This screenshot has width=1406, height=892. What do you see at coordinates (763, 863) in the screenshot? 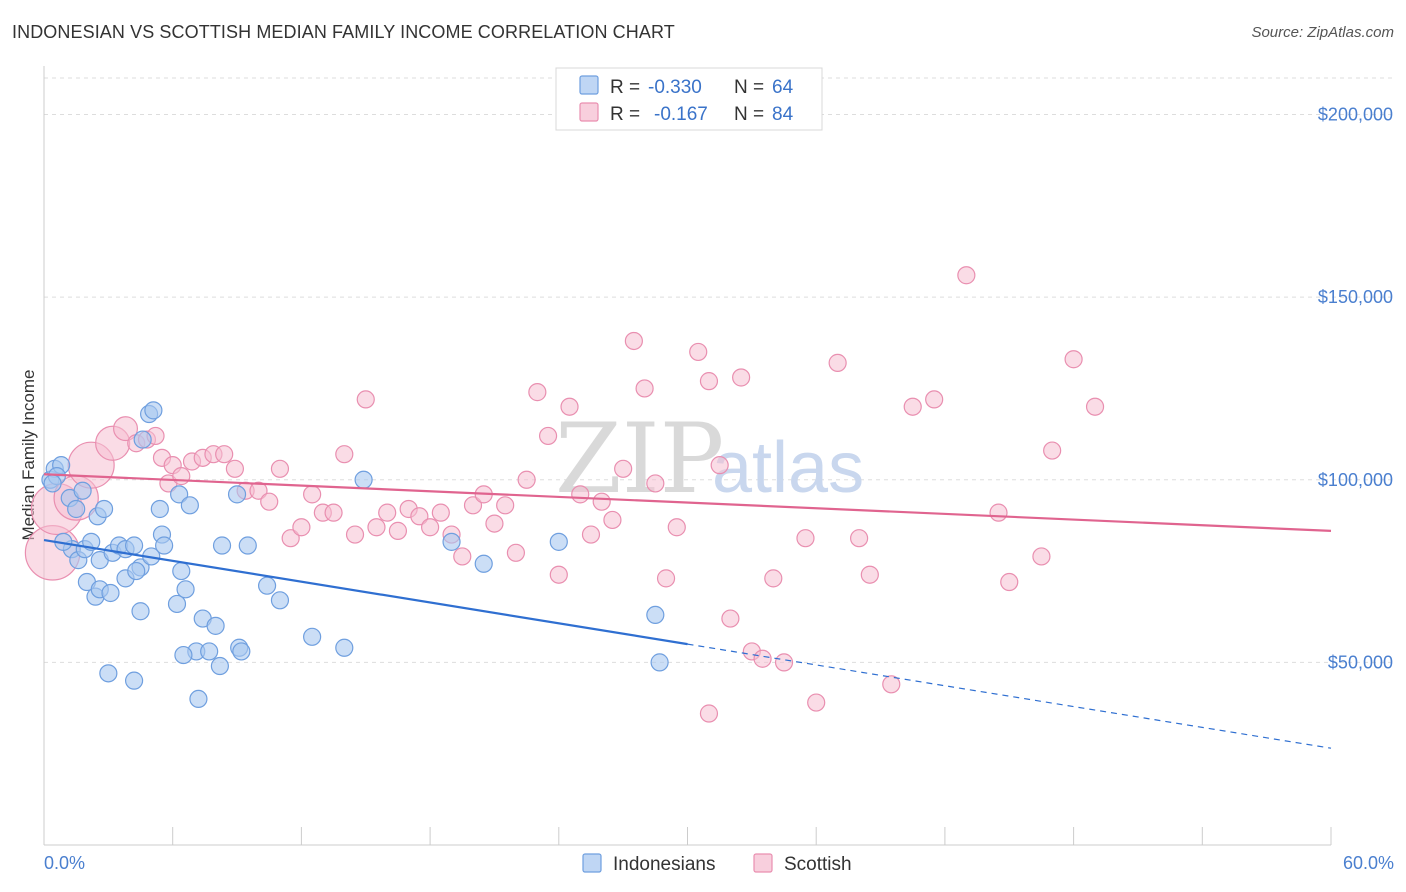
I see `bottom-legend-scottish-swatch` at bounding box center [763, 863].